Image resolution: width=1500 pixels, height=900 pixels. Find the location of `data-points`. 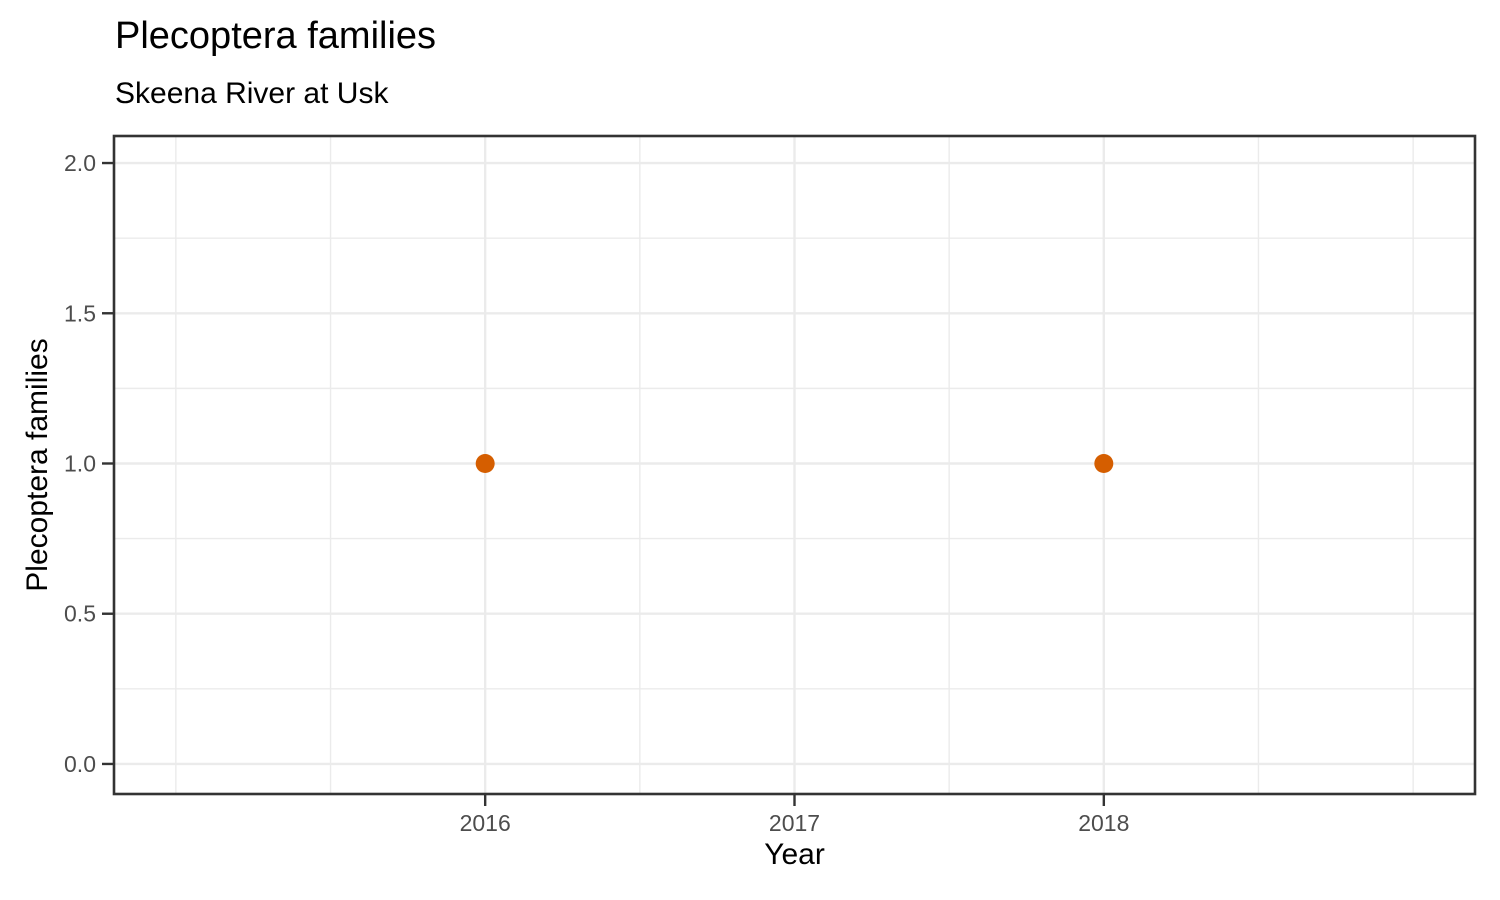

data-points is located at coordinates (794, 463).